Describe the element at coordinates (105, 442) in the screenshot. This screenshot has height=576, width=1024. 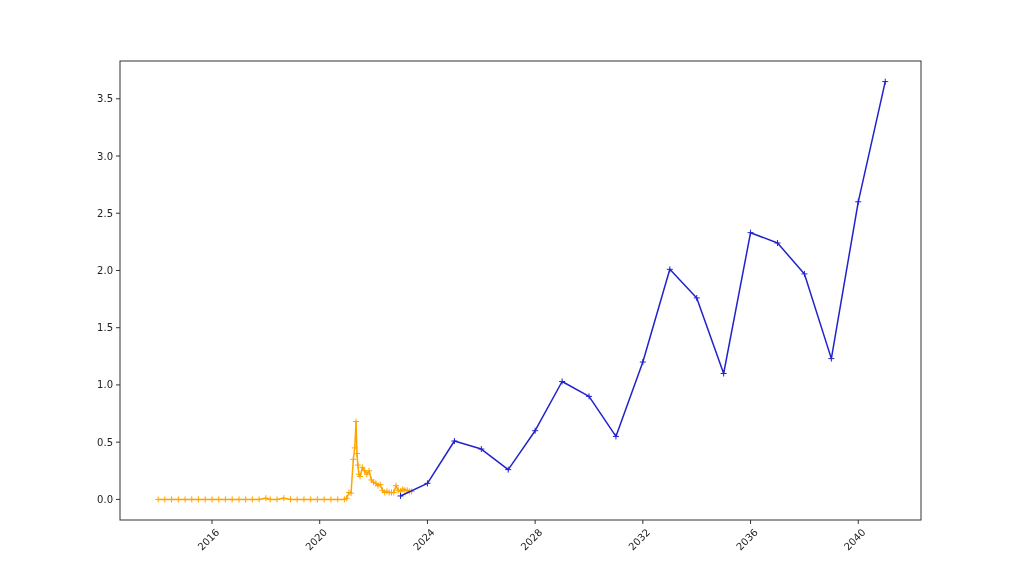
I see `y-tick-label: 0.5` at that location.